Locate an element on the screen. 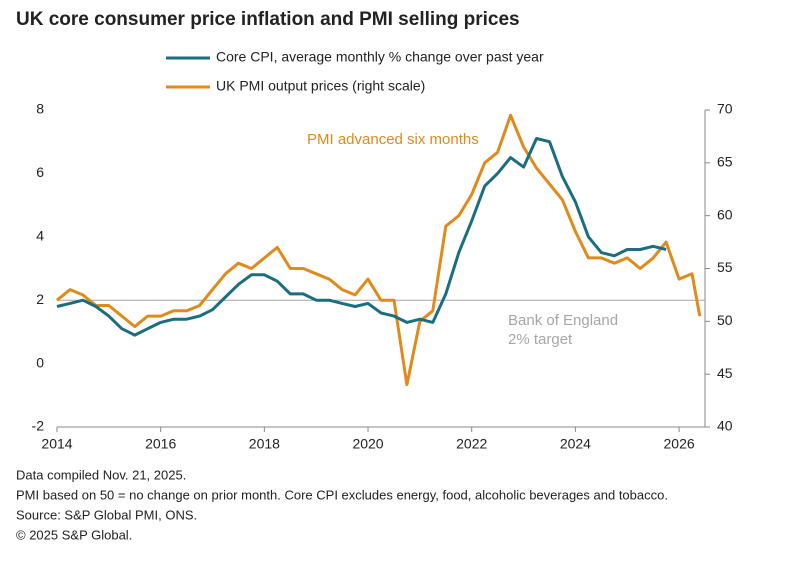 This screenshot has height=565, width=785. legend-label: UK PMI output prices (right scale) is located at coordinates (320, 86).